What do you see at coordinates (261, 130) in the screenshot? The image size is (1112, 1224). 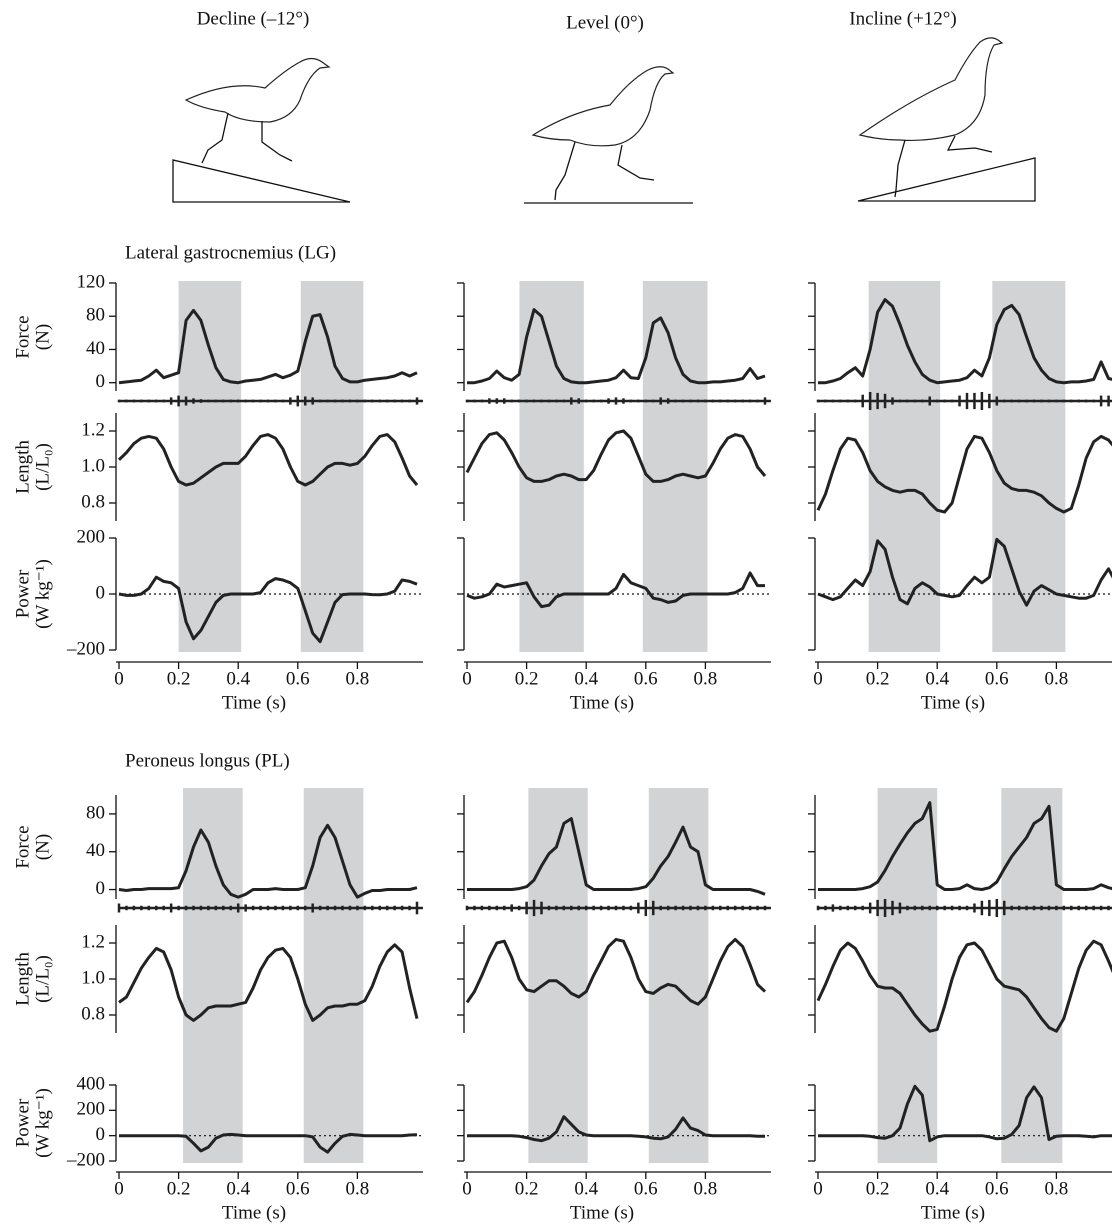 I see `decline-illustration` at bounding box center [261, 130].